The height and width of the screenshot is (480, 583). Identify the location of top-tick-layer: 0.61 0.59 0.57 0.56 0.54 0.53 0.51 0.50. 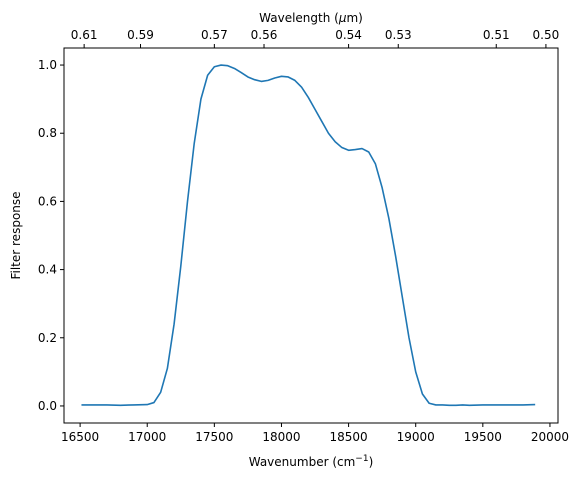
(315, 38).